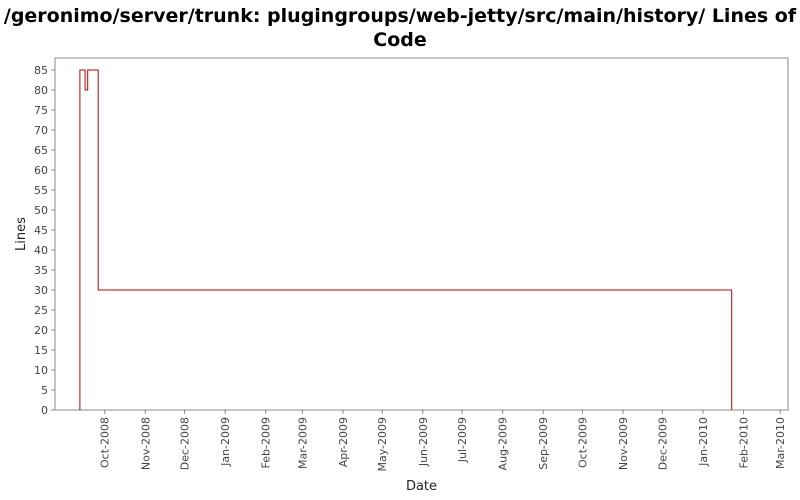 The width and height of the screenshot is (800, 500). What do you see at coordinates (41, 170) in the screenshot?
I see `y-tick-label: 60` at bounding box center [41, 170].